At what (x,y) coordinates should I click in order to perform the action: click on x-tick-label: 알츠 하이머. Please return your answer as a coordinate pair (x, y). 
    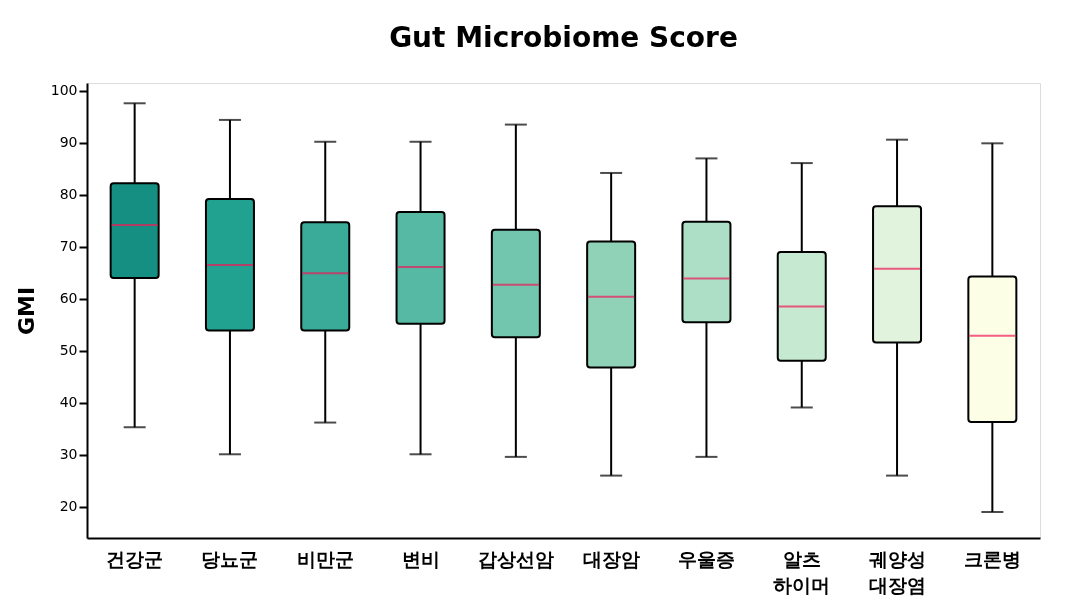
    Looking at the image, I should click on (802, 571).